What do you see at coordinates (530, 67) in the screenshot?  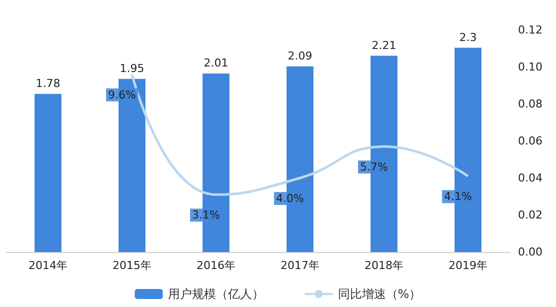 I see `y2-tick-label: 0.10` at bounding box center [530, 67].